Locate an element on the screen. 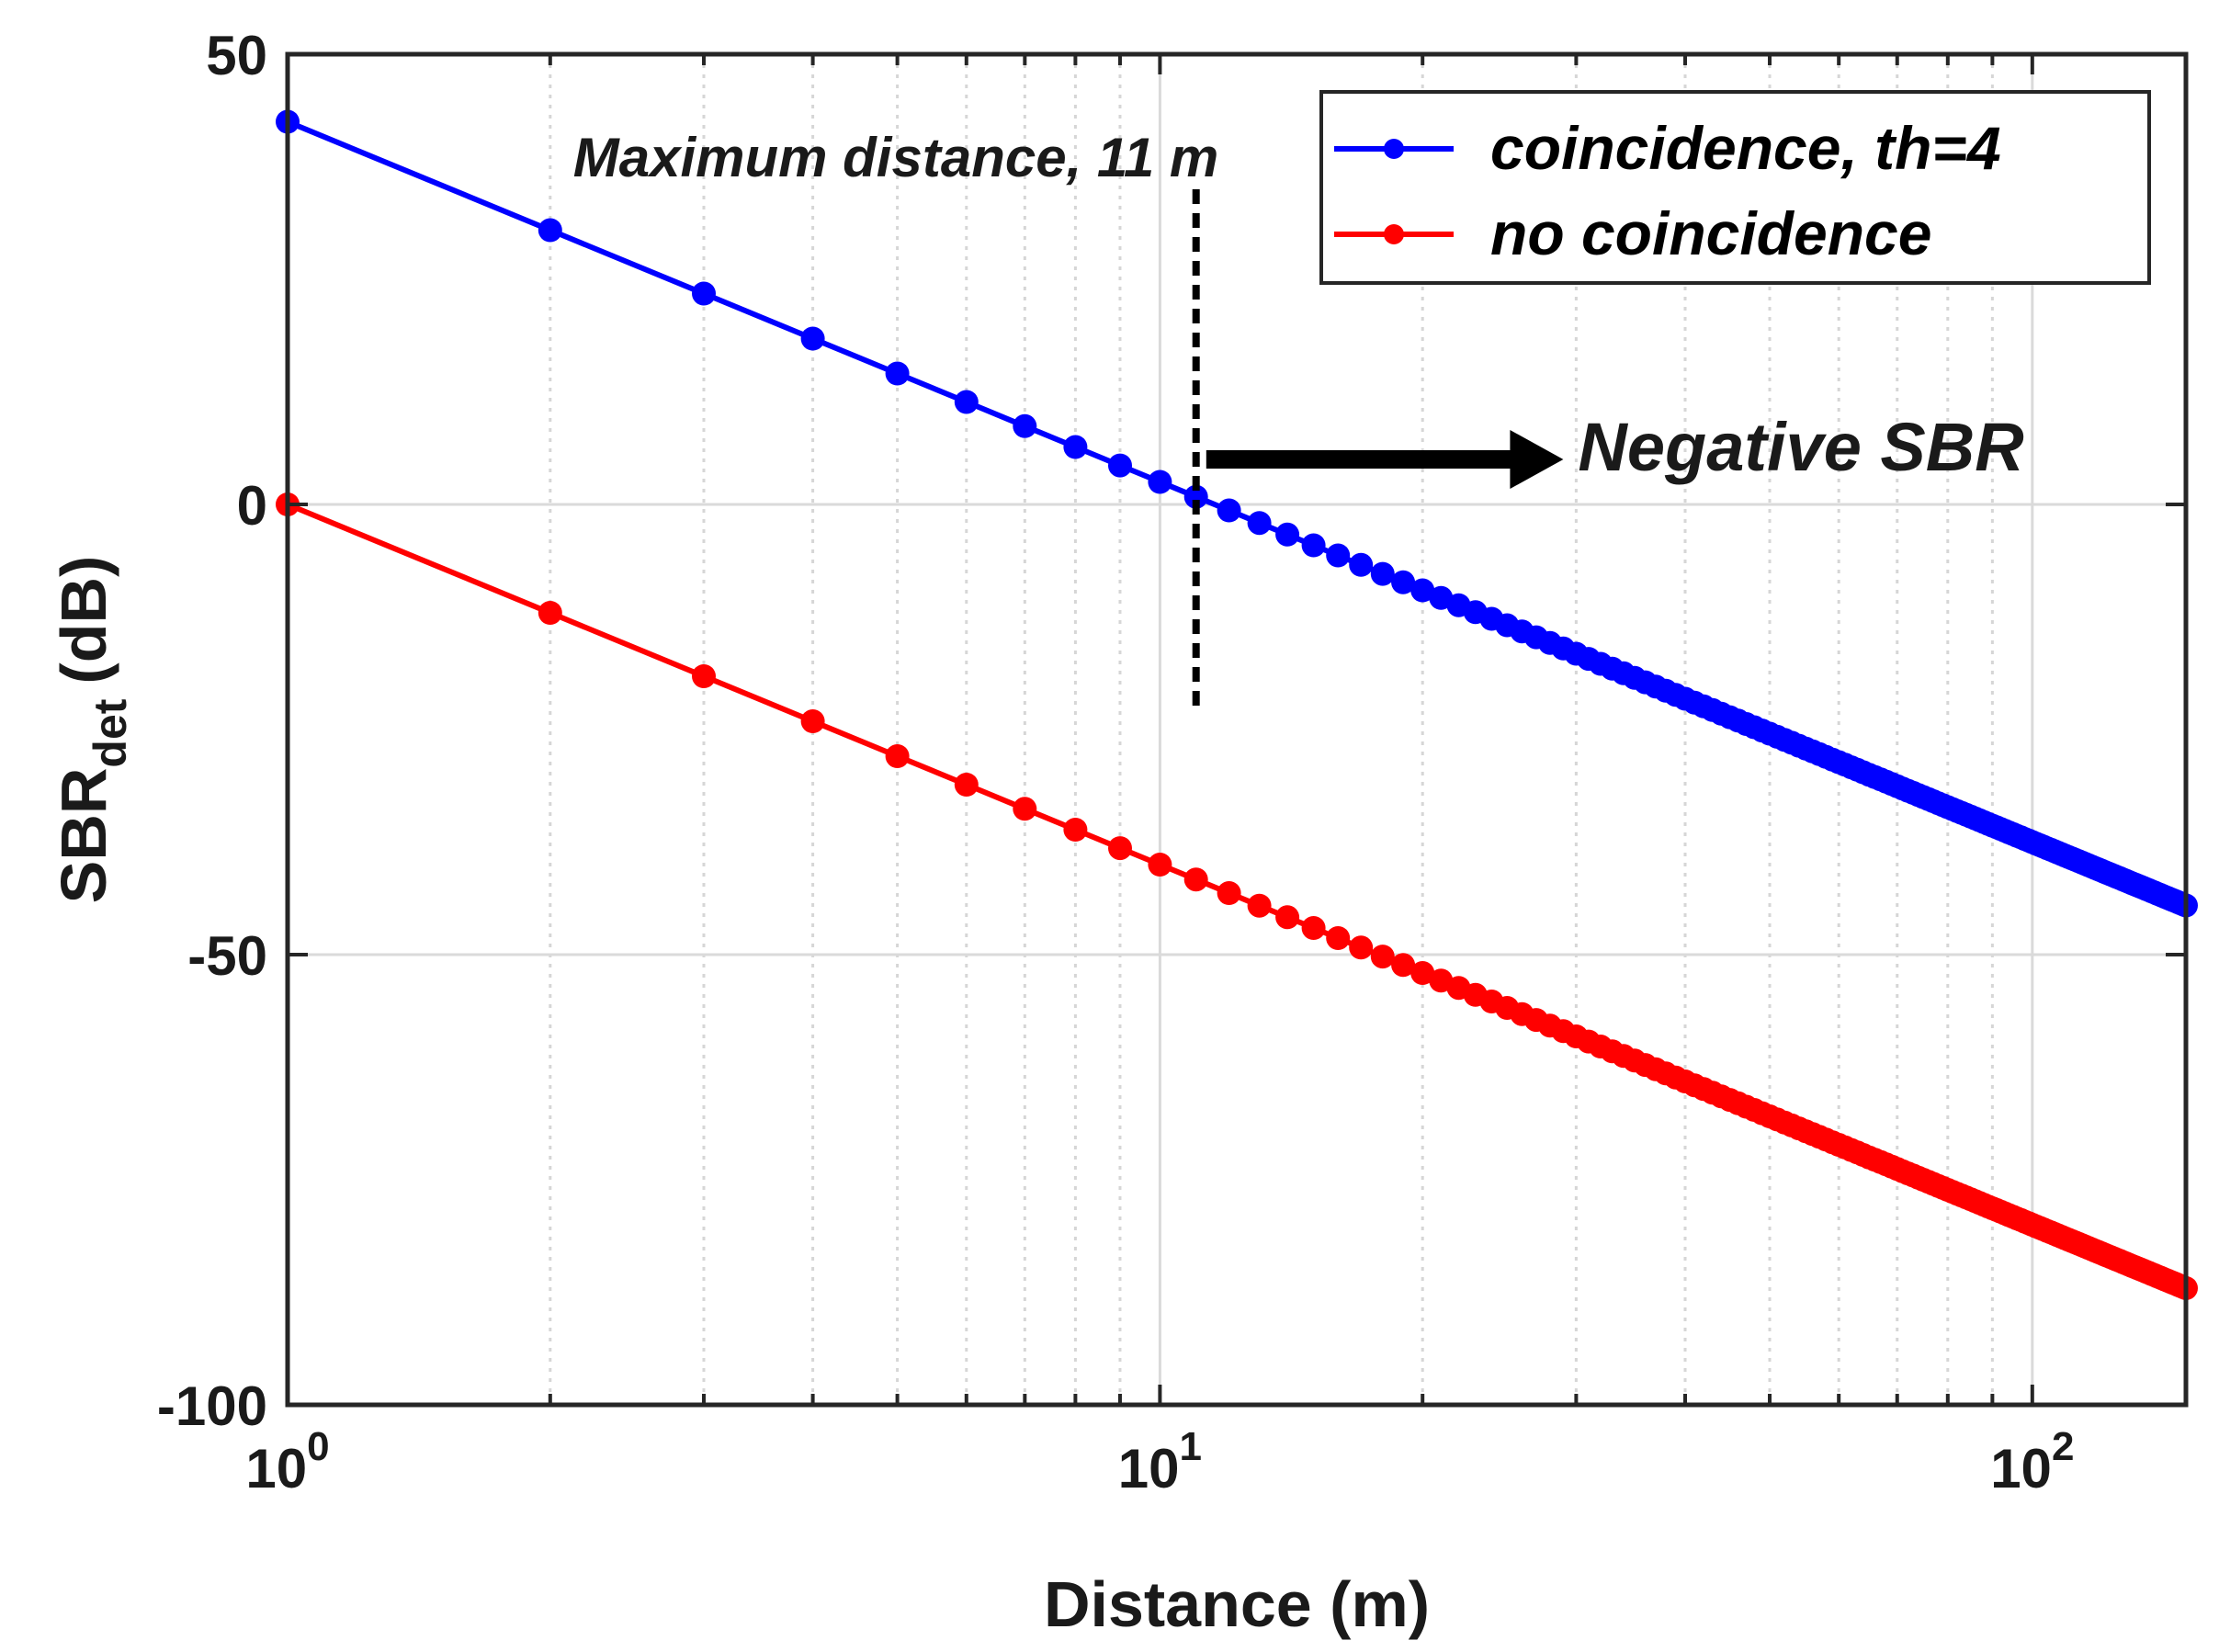  y-axis-label-subscript: det is located at coordinates (110, 732).